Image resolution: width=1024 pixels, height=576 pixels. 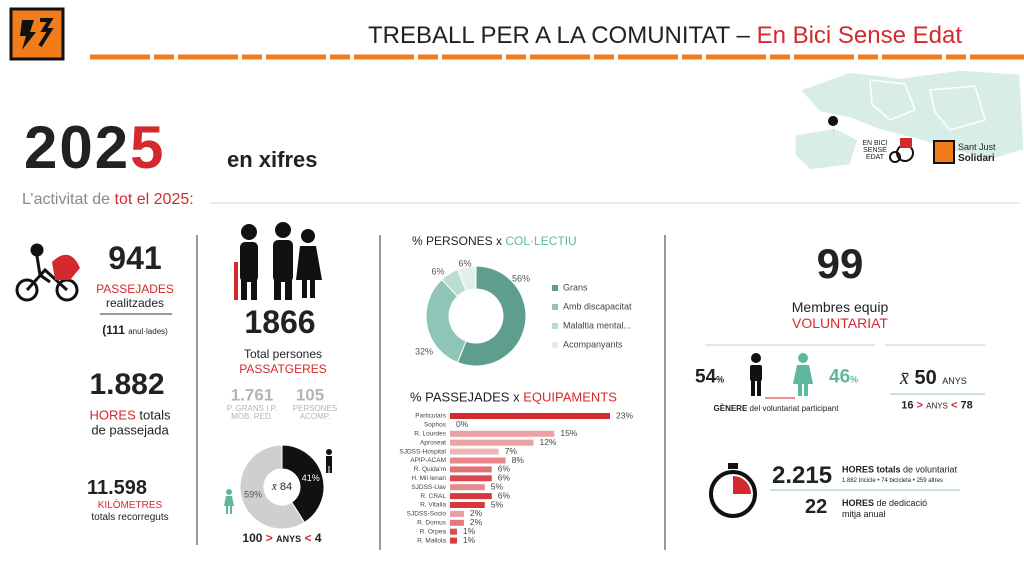 I want to click on elderly-total: 1.761, so click(x=252, y=395).